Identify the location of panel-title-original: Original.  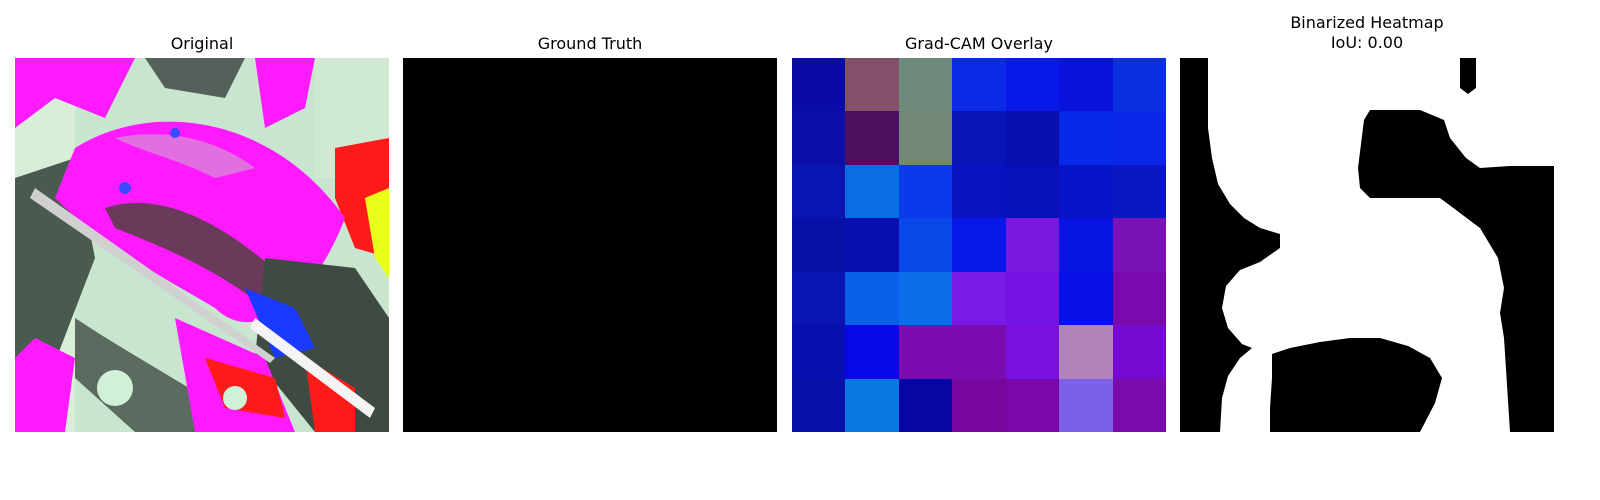
(202, 43).